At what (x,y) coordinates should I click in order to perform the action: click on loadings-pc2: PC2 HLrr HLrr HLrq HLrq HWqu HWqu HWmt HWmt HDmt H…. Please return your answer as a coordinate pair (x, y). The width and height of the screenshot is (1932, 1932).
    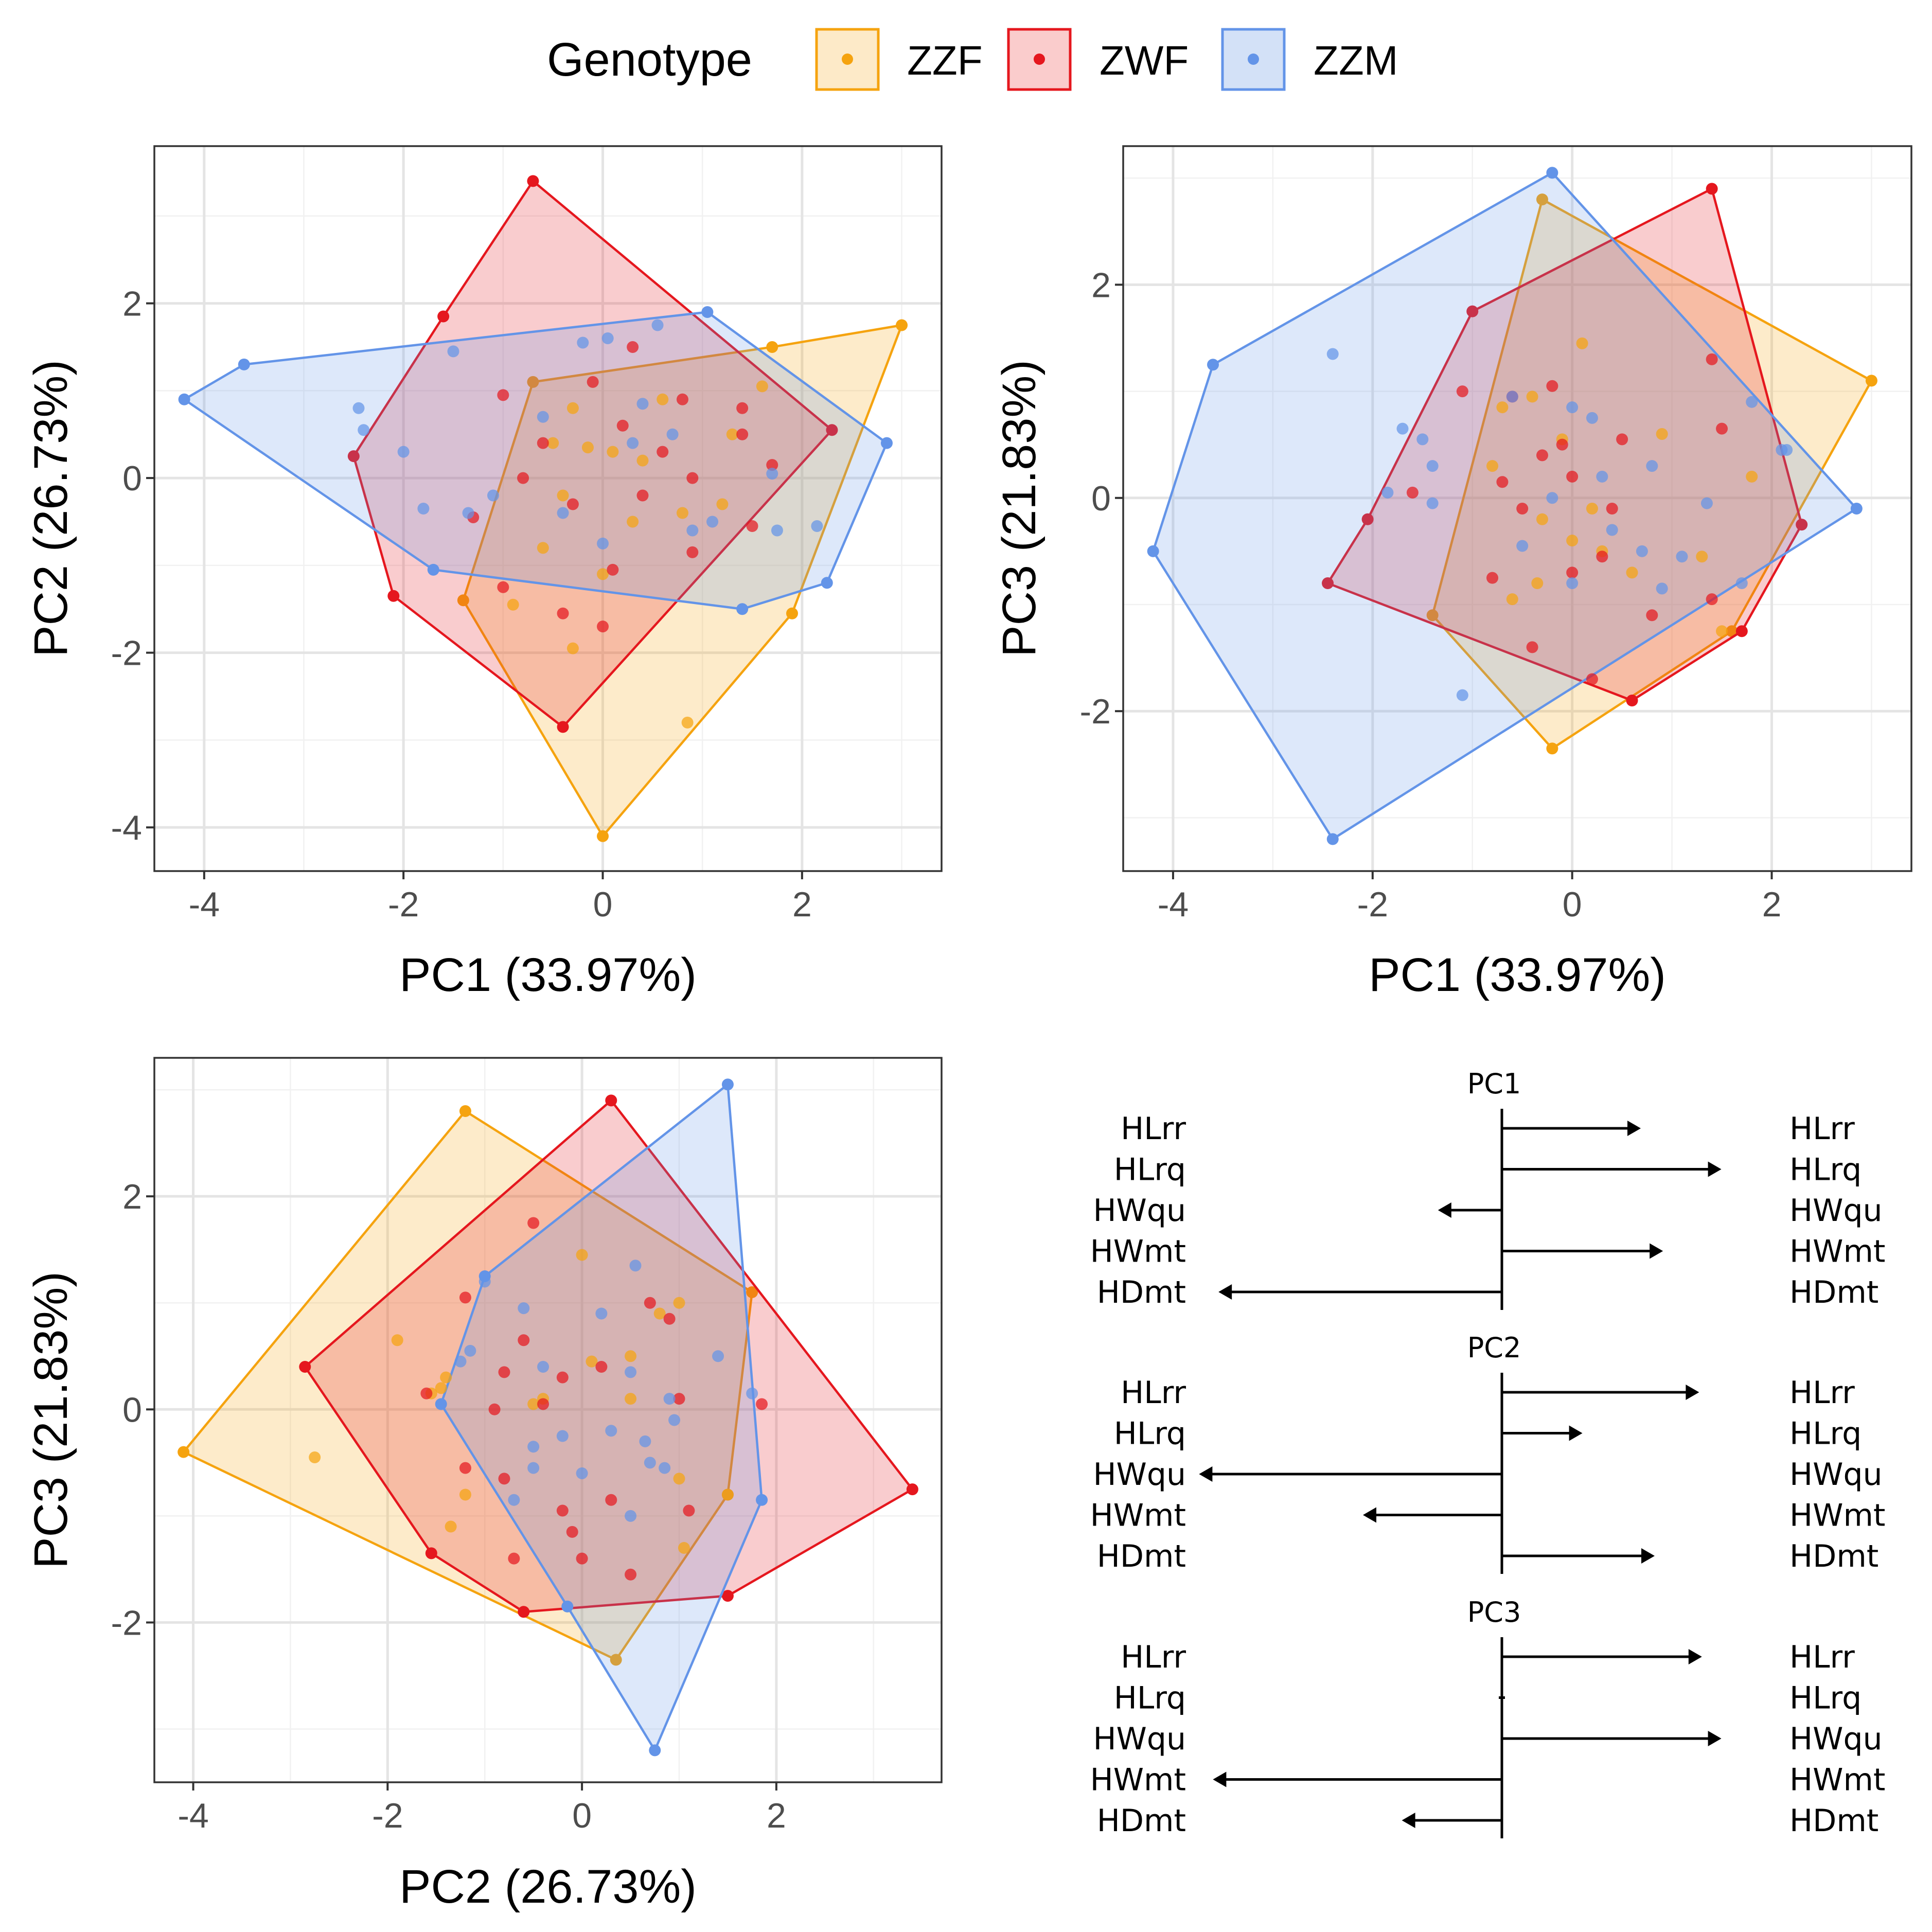
    Looking at the image, I should click on (1488, 1453).